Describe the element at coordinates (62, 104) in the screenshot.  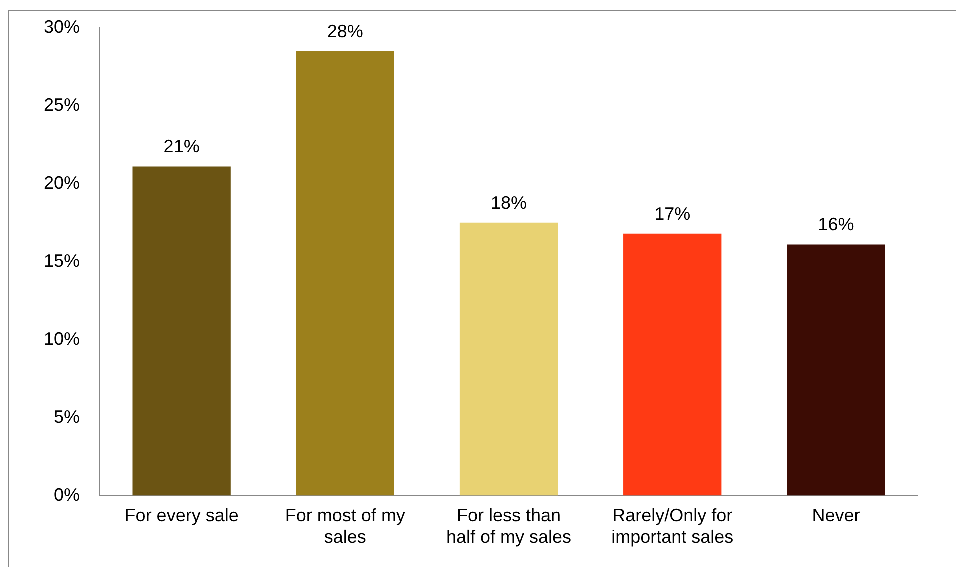
I see `y-tick-label: 25%` at that location.